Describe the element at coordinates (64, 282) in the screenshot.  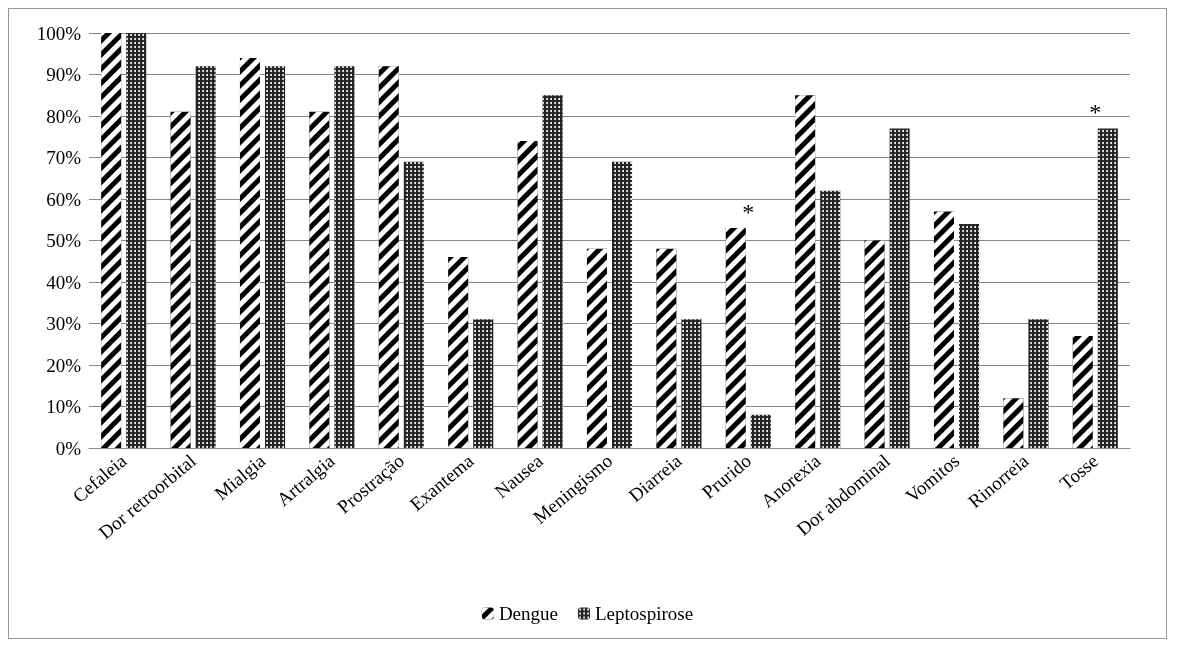
I see `y-tick-label: 40%` at that location.